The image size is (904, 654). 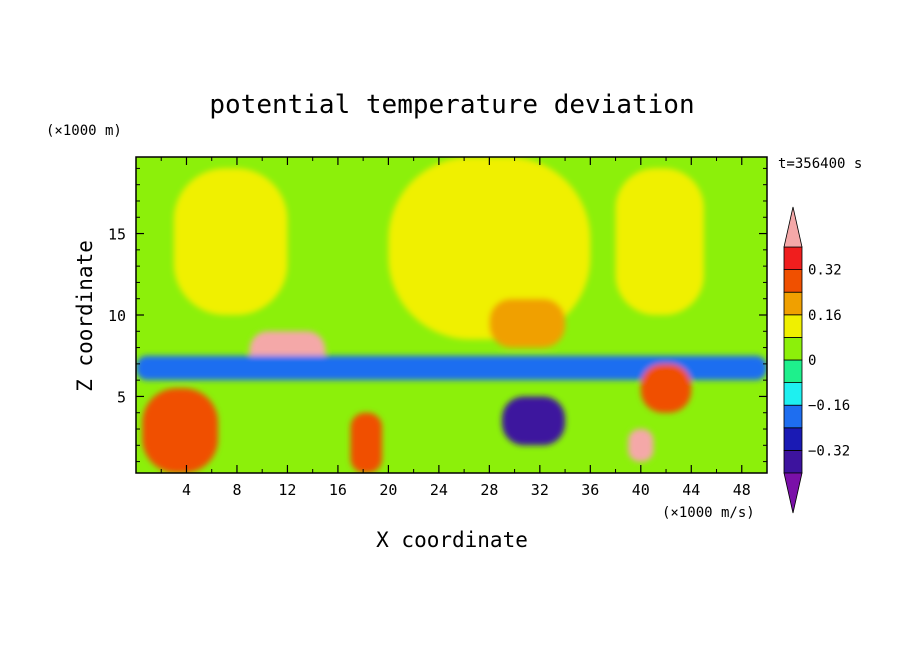 What do you see at coordinates (121, 397) in the screenshot?
I see `y-tick-label: 5` at bounding box center [121, 397].